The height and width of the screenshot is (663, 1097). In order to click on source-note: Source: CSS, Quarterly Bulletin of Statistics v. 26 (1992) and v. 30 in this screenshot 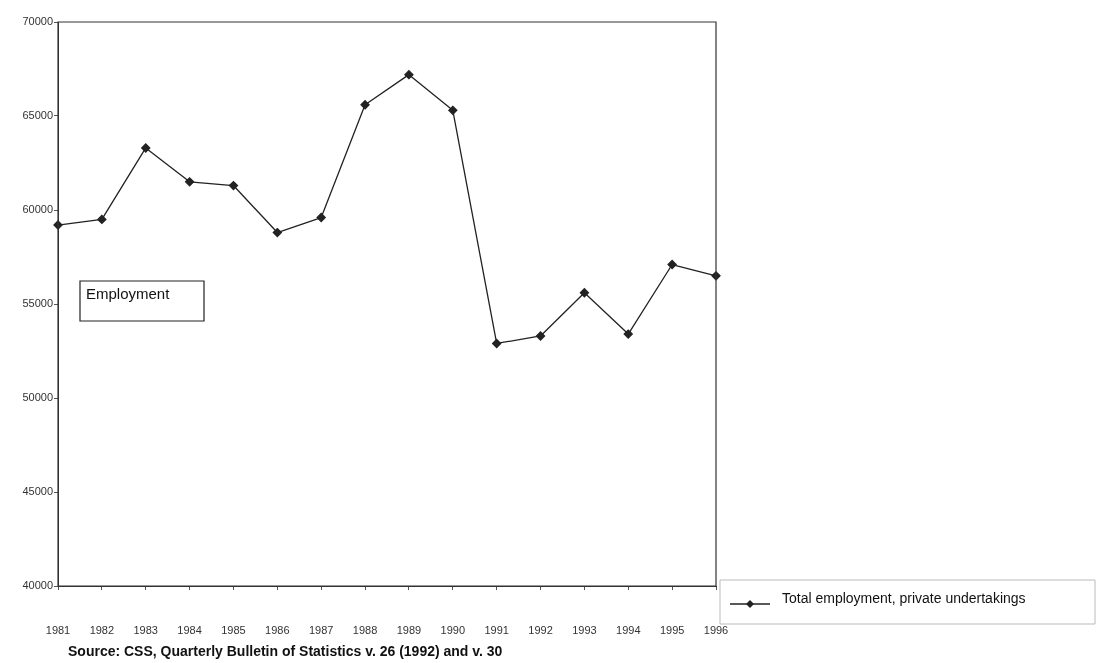, I will do `click(285, 650)`.